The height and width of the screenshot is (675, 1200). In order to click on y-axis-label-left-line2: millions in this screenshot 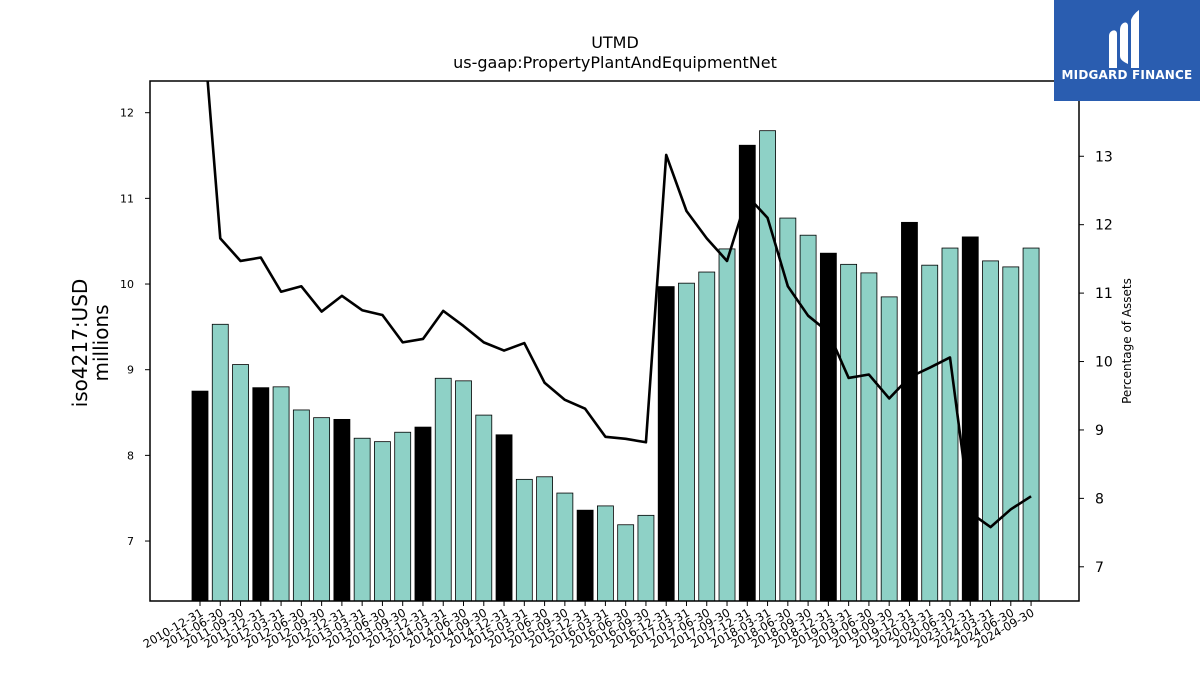, I will do `click(101, 342)`.